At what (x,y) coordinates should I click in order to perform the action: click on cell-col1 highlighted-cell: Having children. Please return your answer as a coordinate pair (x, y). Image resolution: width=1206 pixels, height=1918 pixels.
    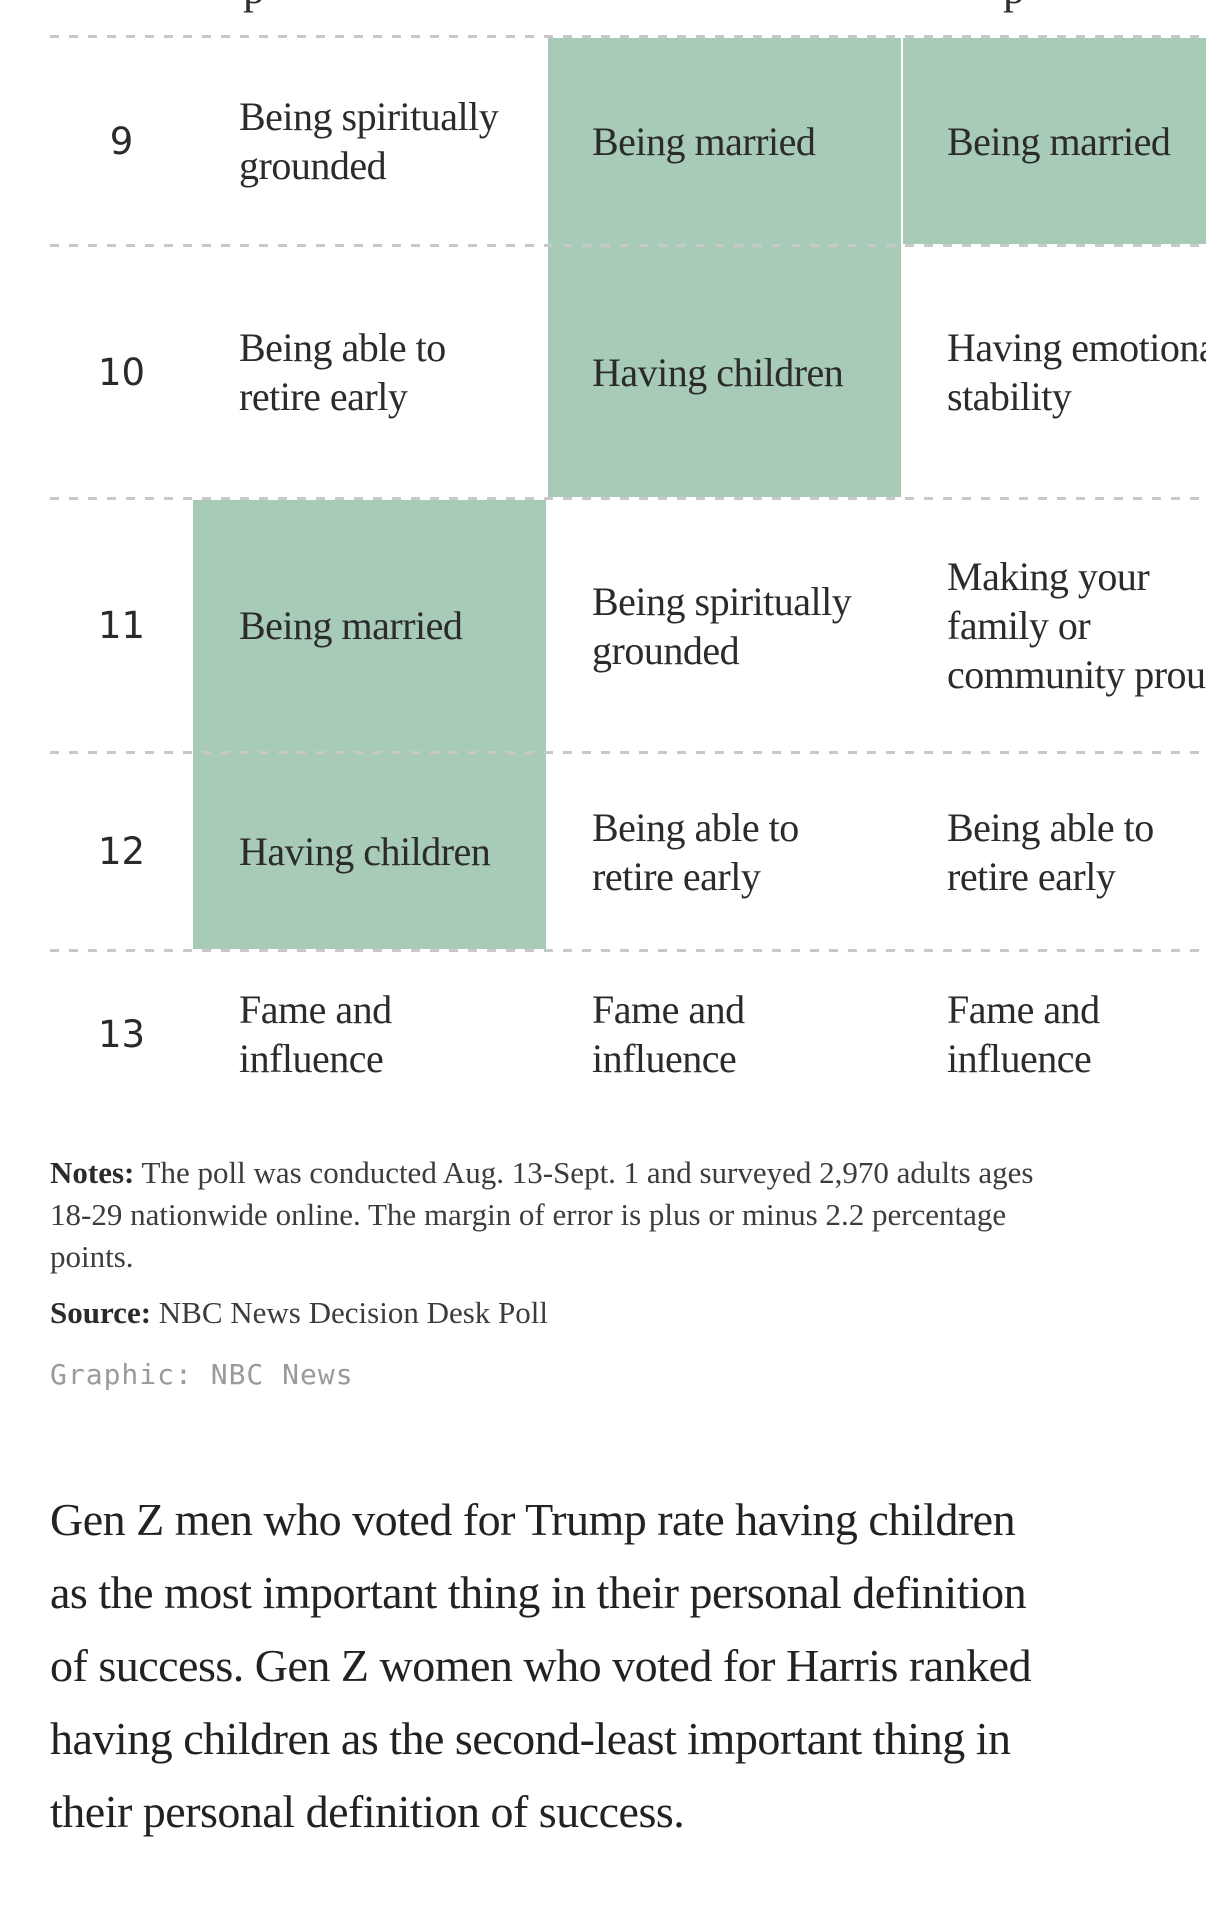
    Looking at the image, I should click on (369, 851).